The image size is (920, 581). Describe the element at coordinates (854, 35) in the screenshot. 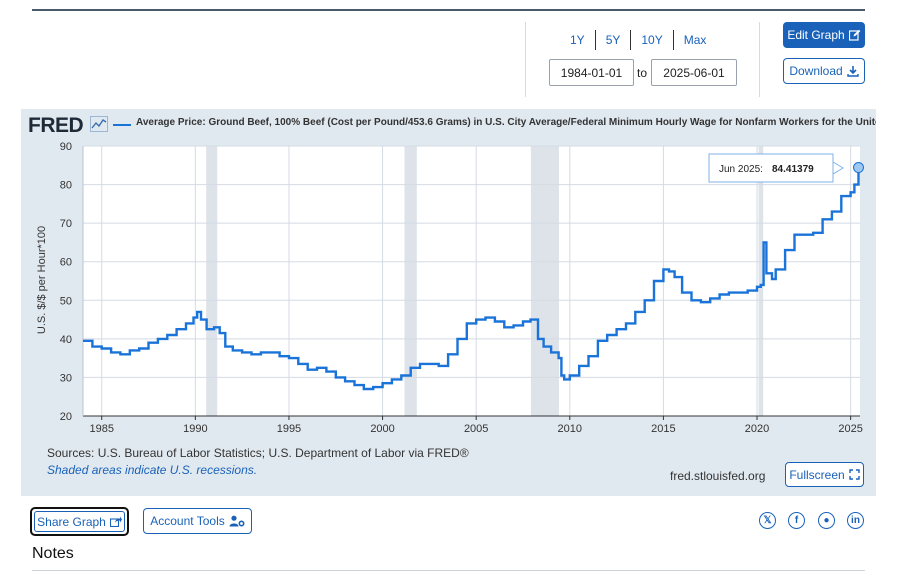

I see `edit-icon` at that location.